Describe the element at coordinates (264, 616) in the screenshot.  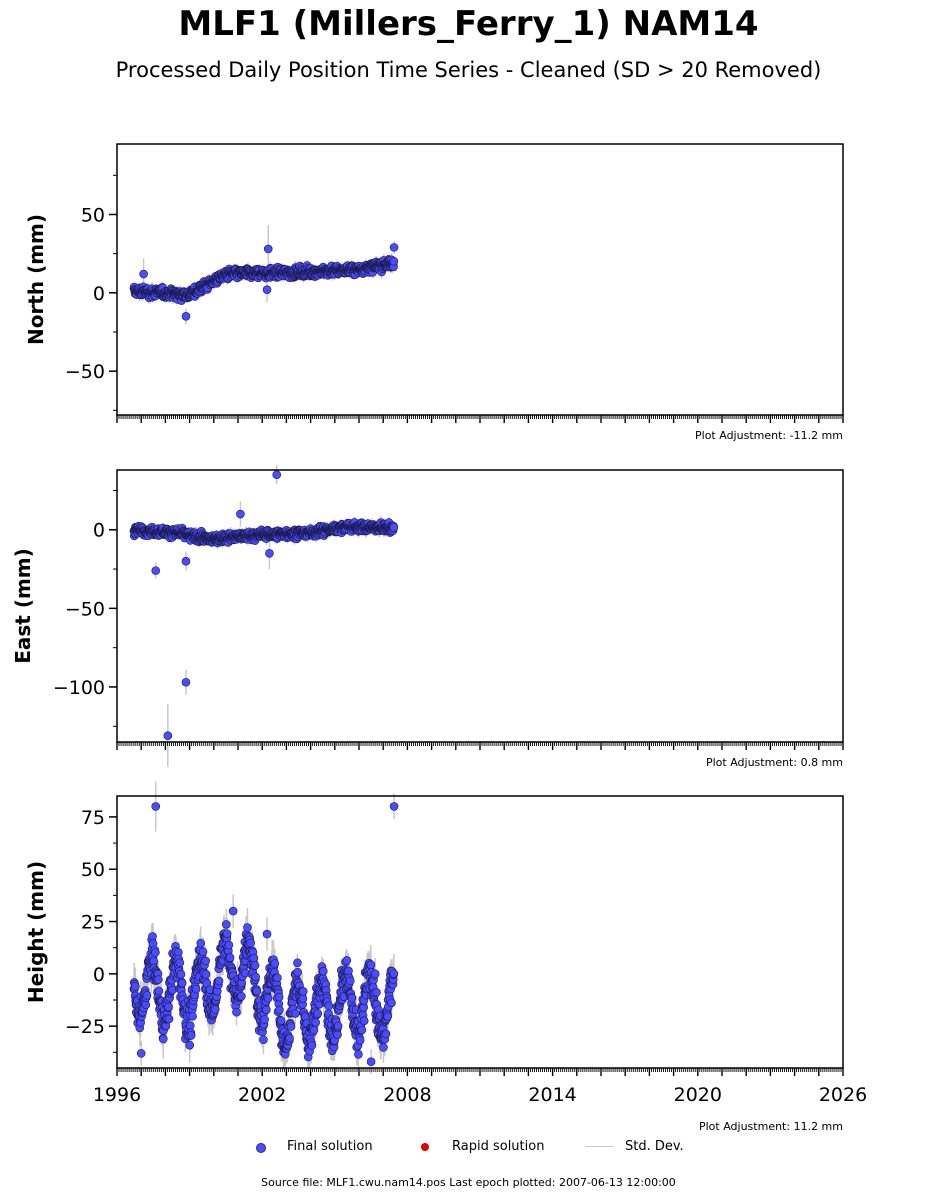
I see `east-series` at that location.